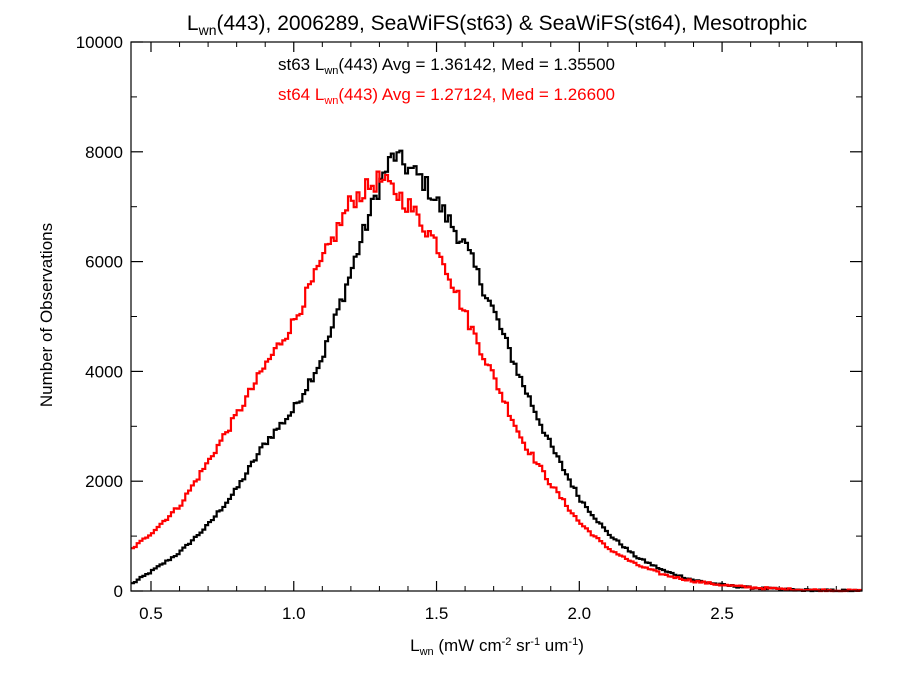  I want to click on y-tick-label: 10000, so click(99, 42).